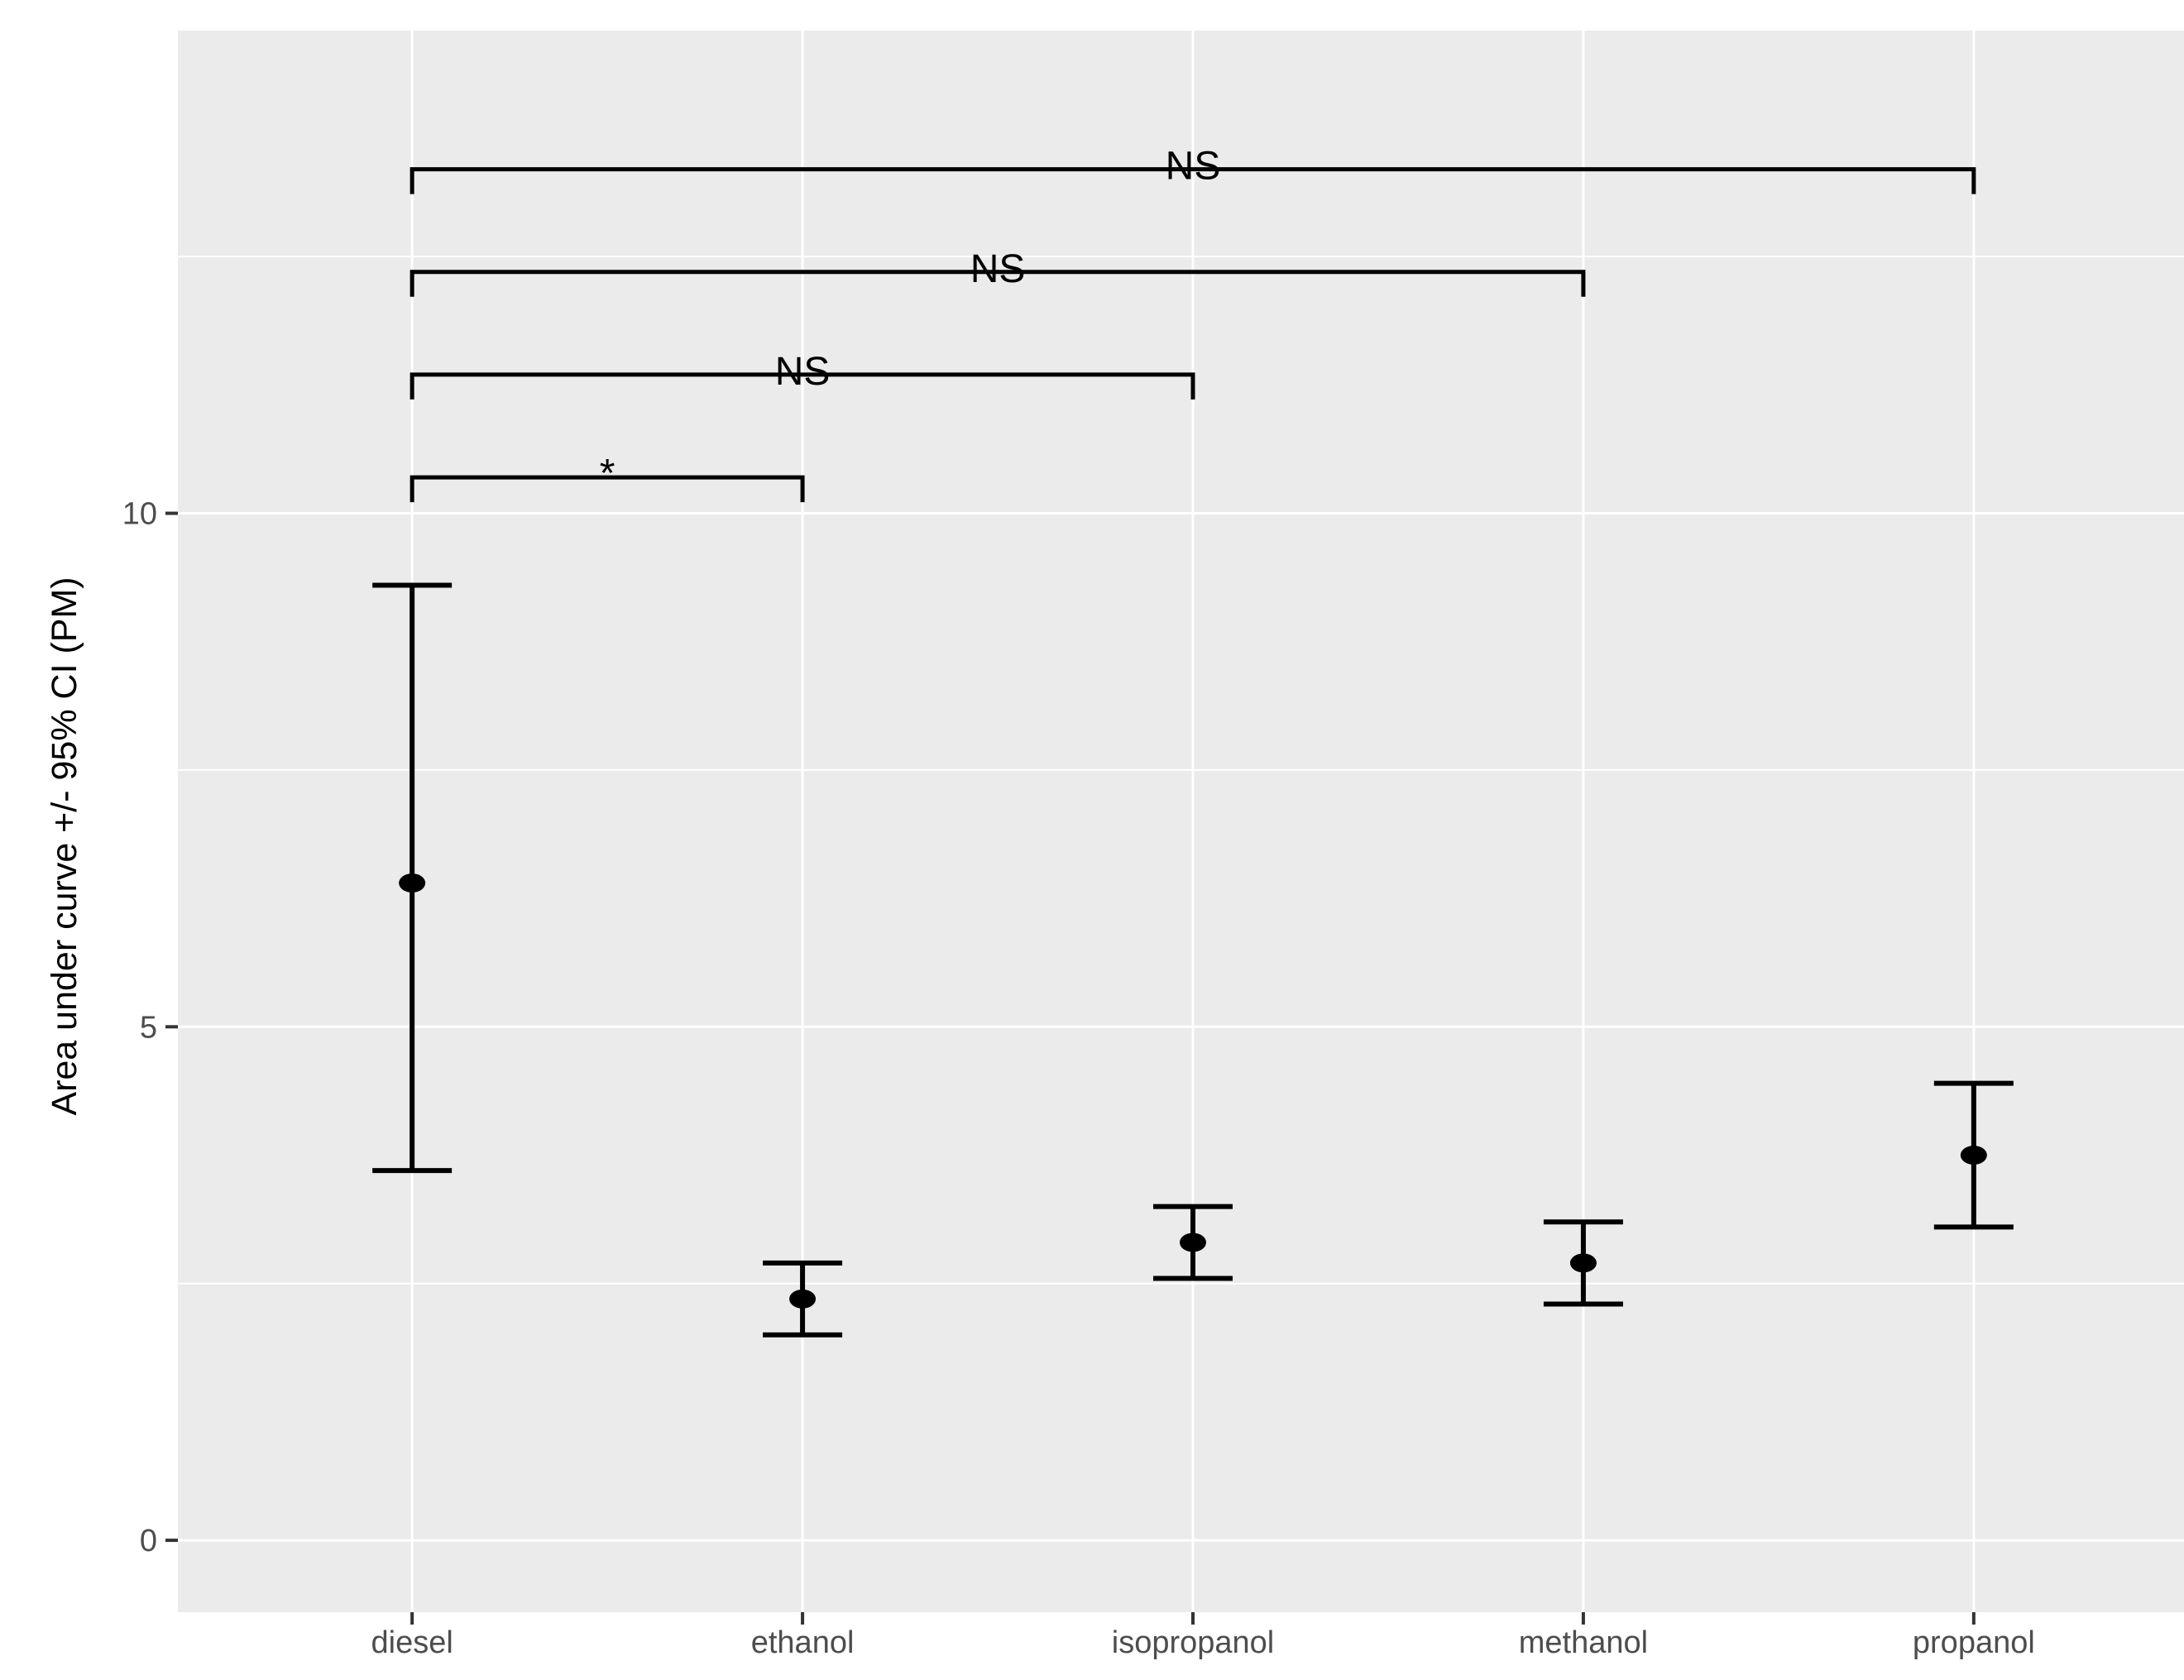  Describe the element at coordinates (803, 1642) in the screenshot. I see `x-category-label: ethanol` at that location.